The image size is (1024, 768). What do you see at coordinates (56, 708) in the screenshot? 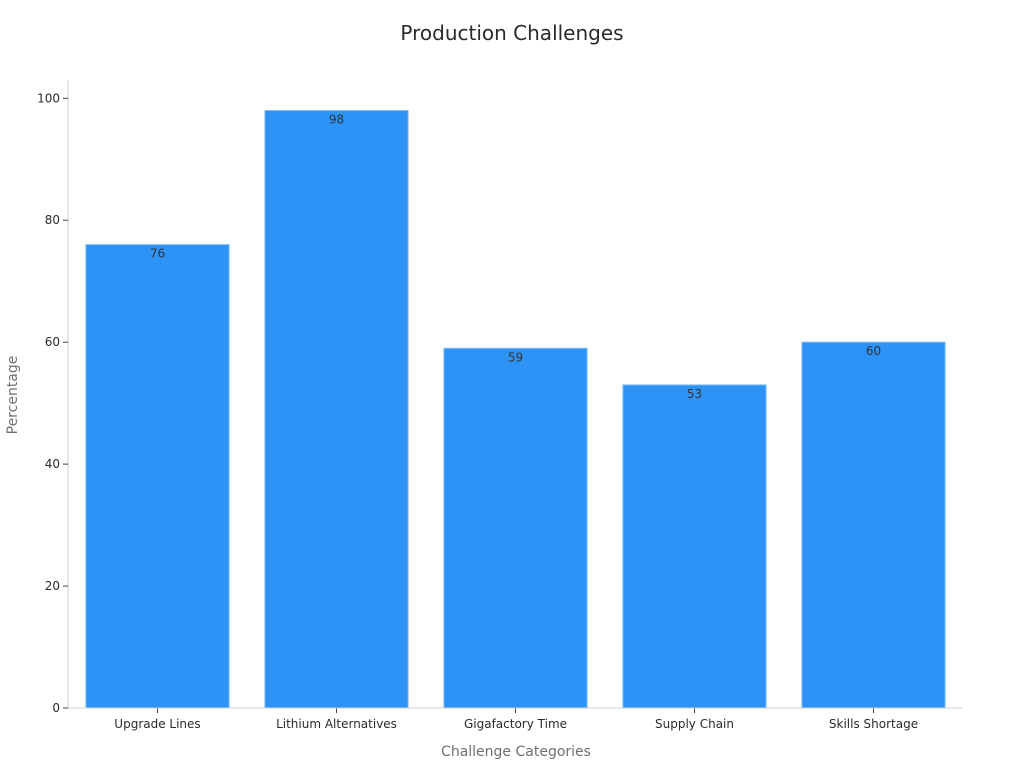
I see `y-tick-label-0: 0` at bounding box center [56, 708].